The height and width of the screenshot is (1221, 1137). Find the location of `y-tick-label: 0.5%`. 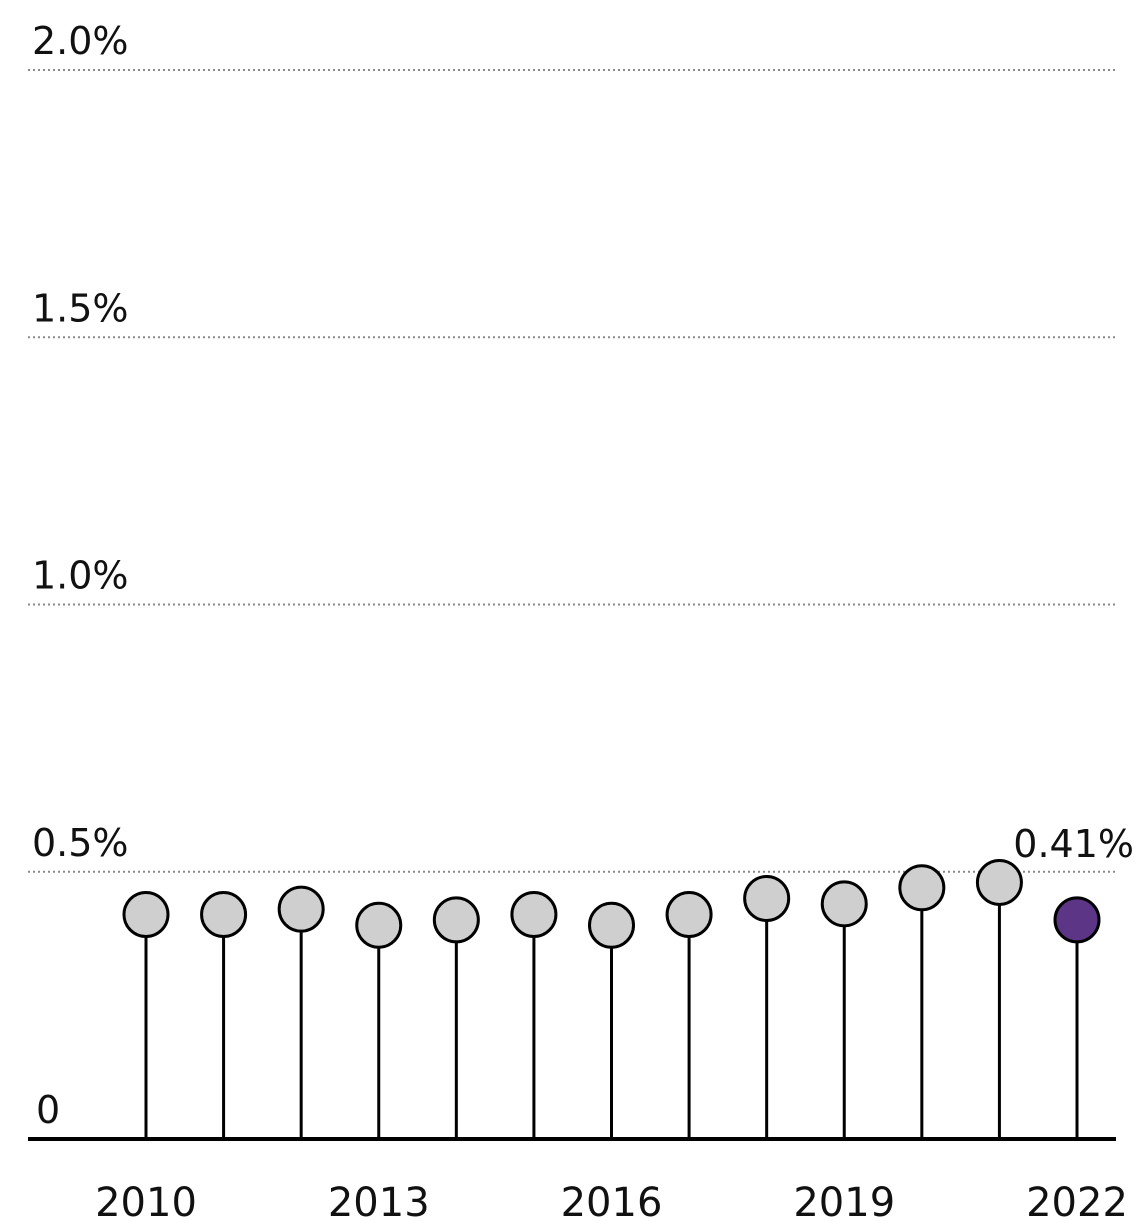

y-tick-label: 0.5% is located at coordinates (80, 843).